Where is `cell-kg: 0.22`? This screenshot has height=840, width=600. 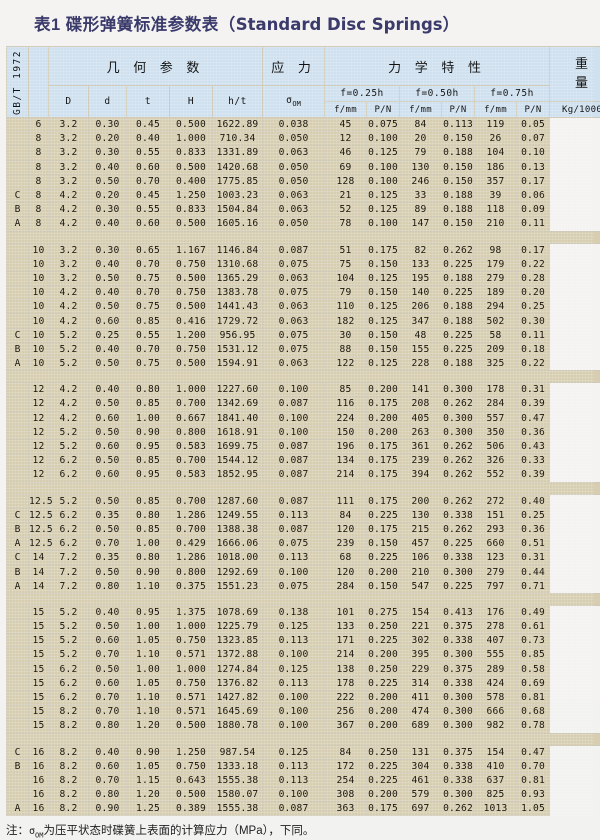
cell-kg: 0.22 is located at coordinates (533, 364).